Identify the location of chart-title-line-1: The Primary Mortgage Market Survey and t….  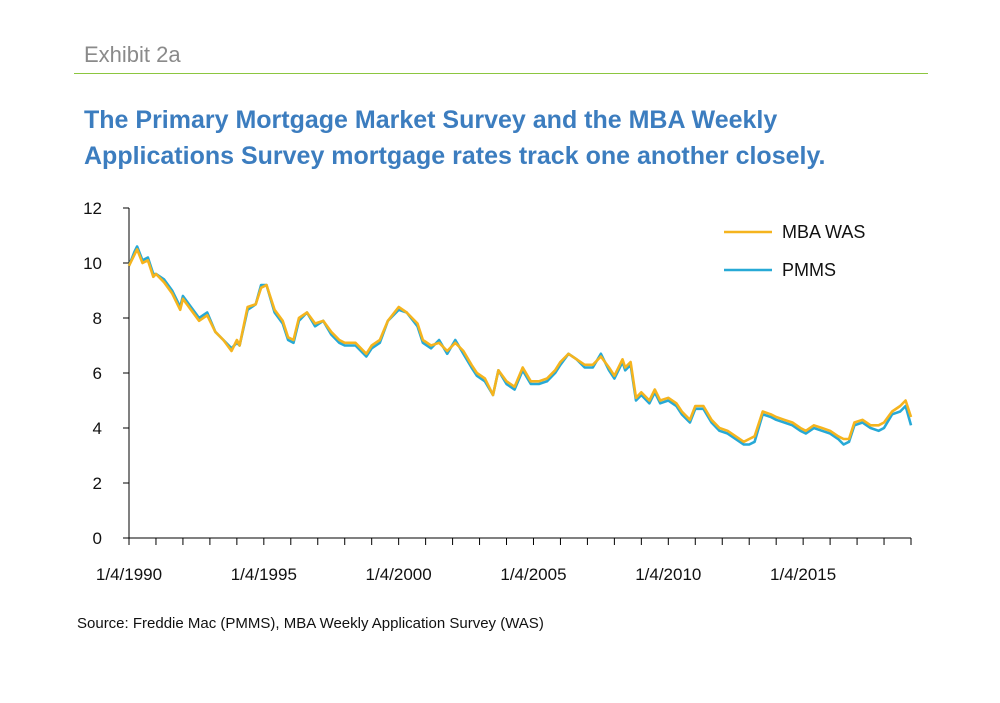
(431, 120).